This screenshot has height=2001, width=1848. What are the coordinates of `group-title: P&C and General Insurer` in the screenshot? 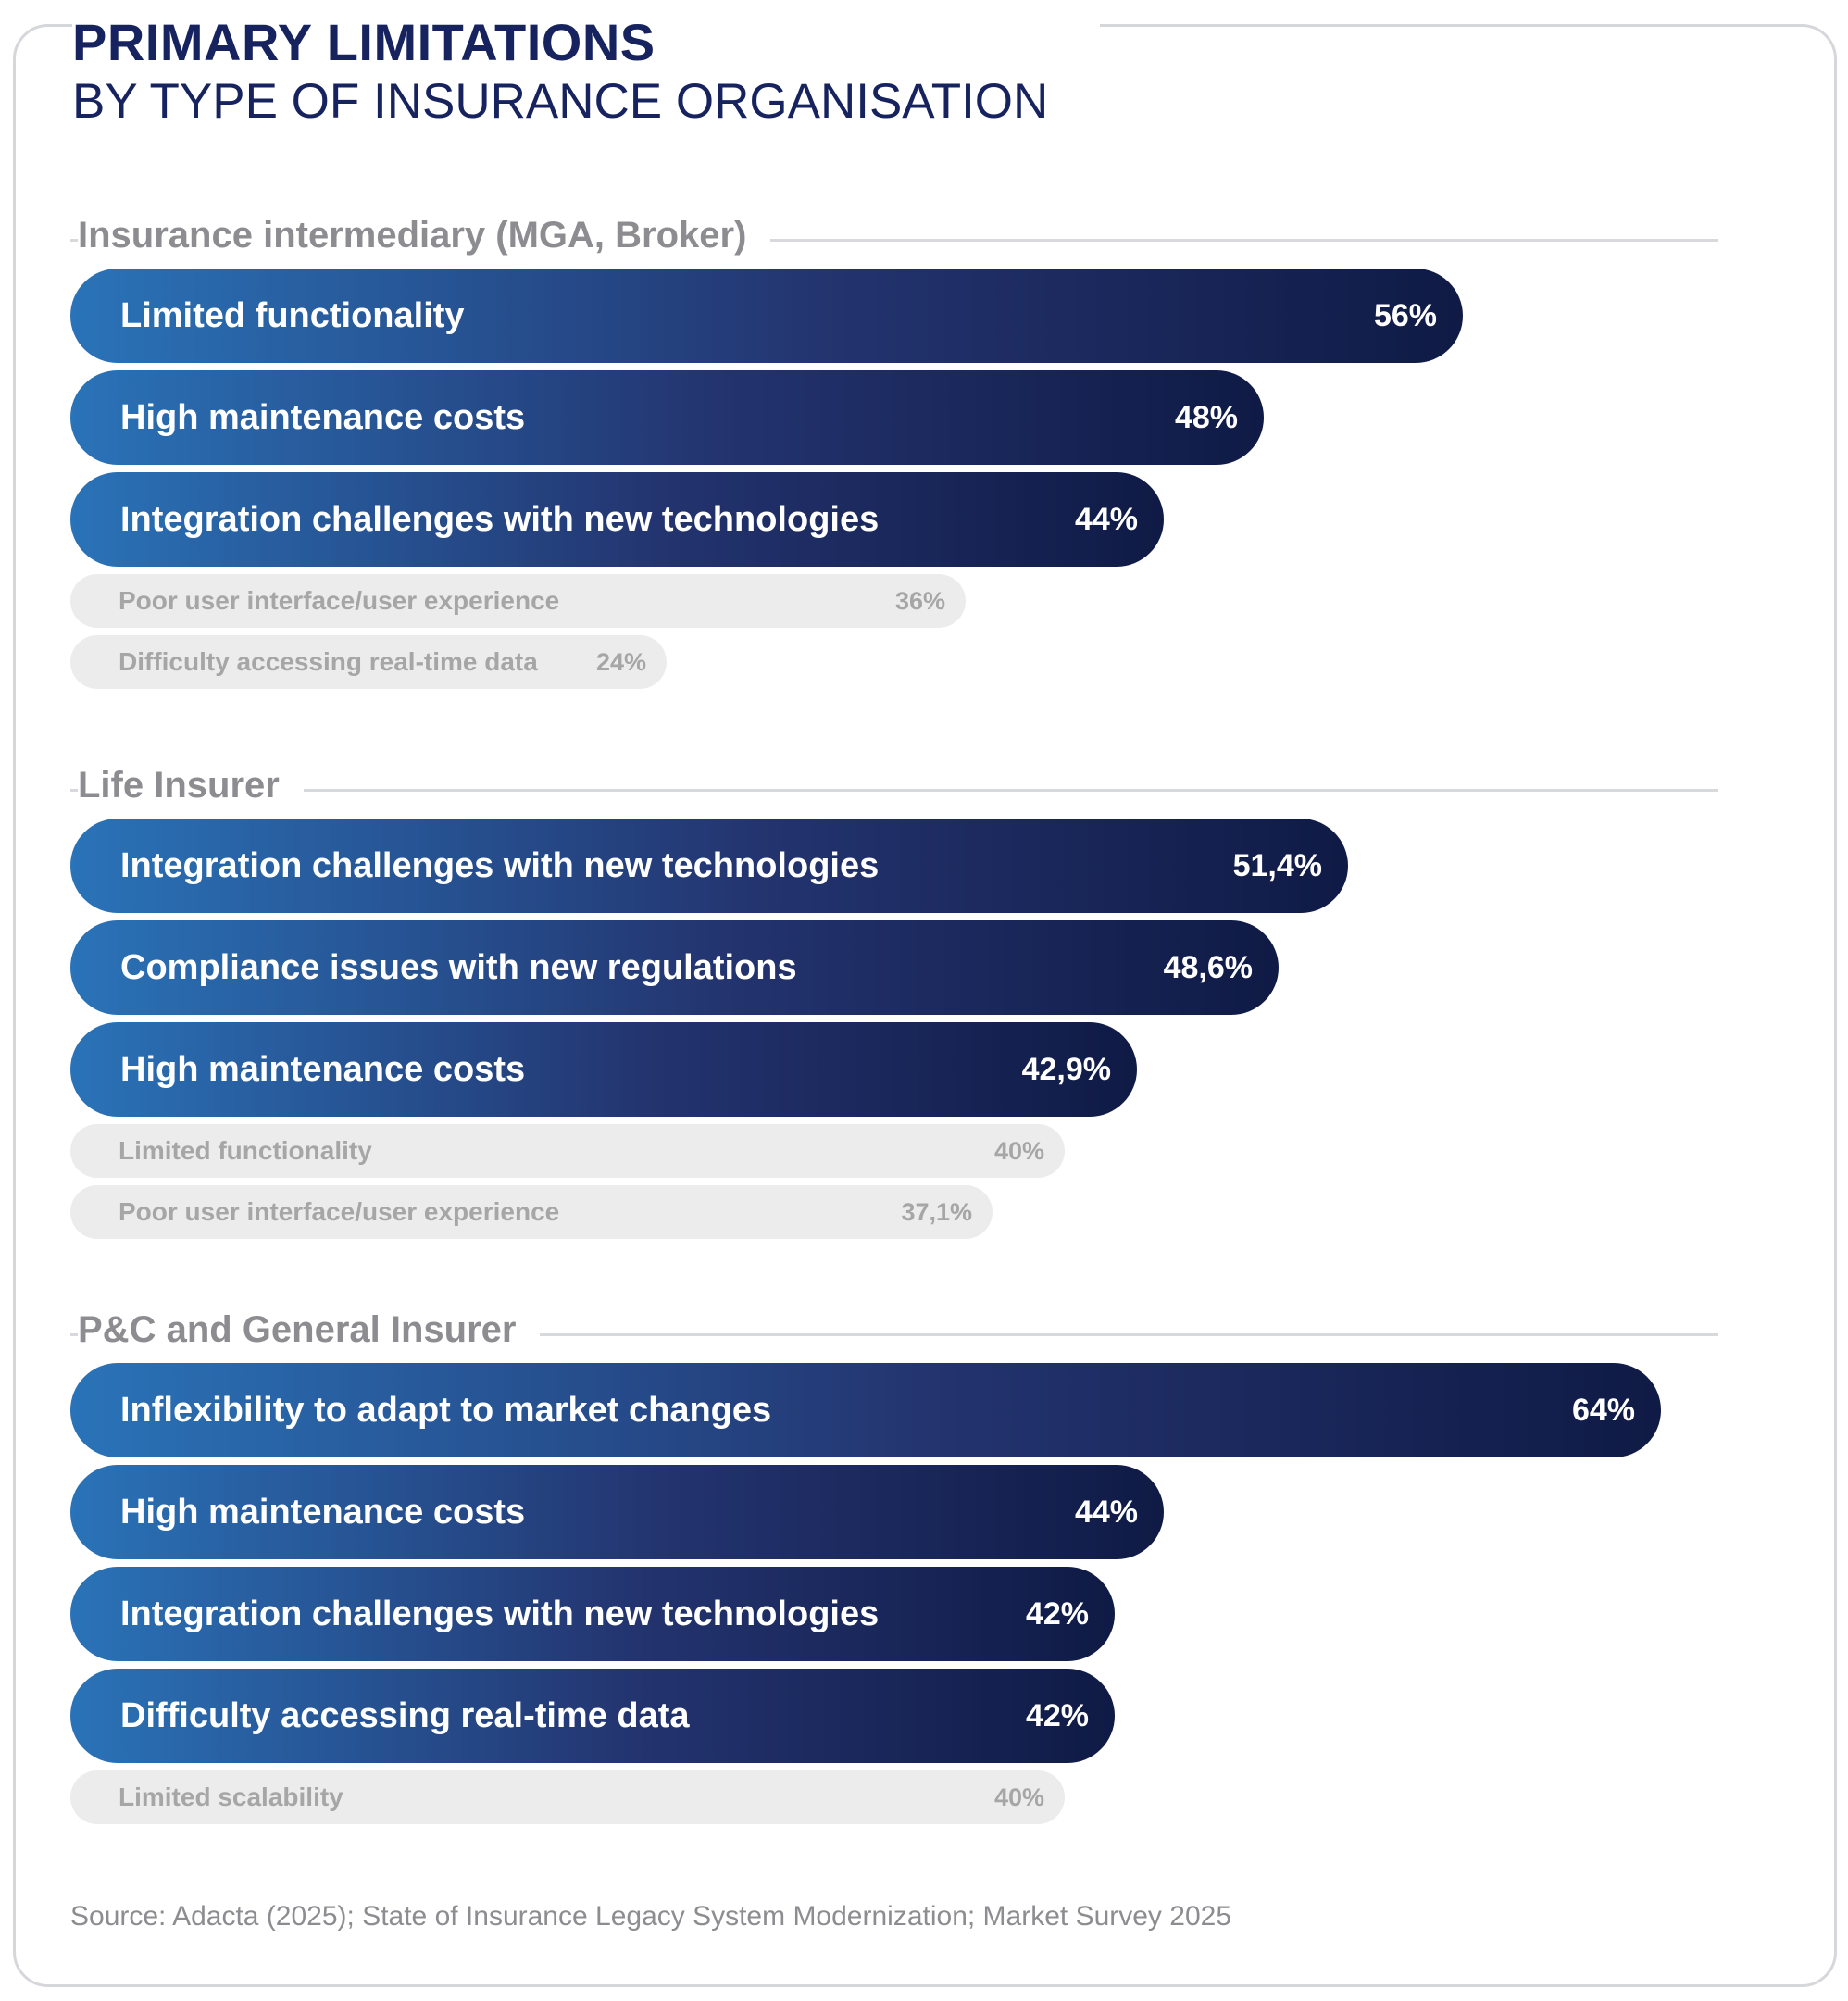 It's located at (309, 1330).